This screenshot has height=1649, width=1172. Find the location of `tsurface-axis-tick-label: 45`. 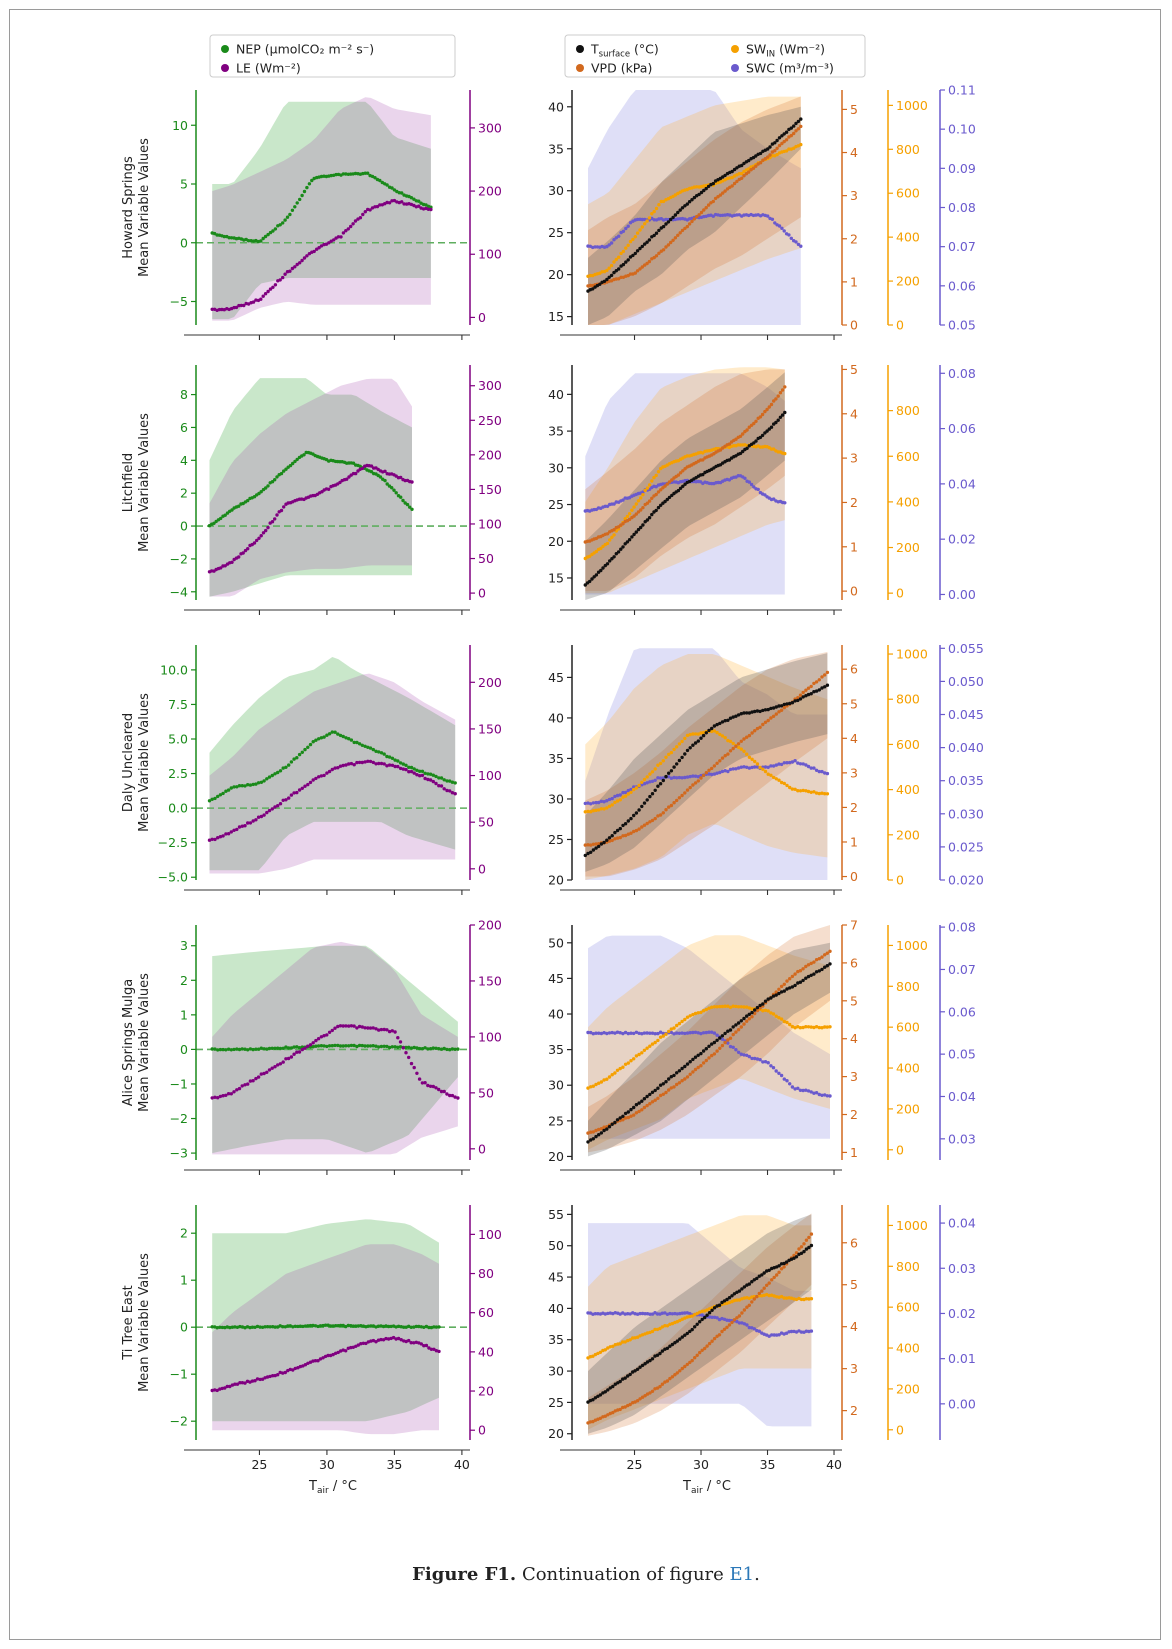

tsurface-axis-tick-label: 45 is located at coordinates (556, 978).